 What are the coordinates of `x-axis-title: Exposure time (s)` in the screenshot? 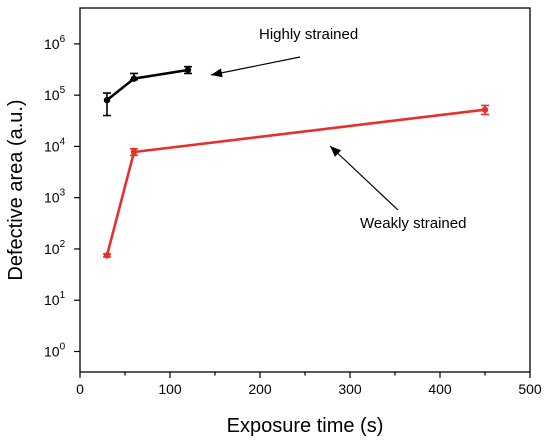 It's located at (305, 426).